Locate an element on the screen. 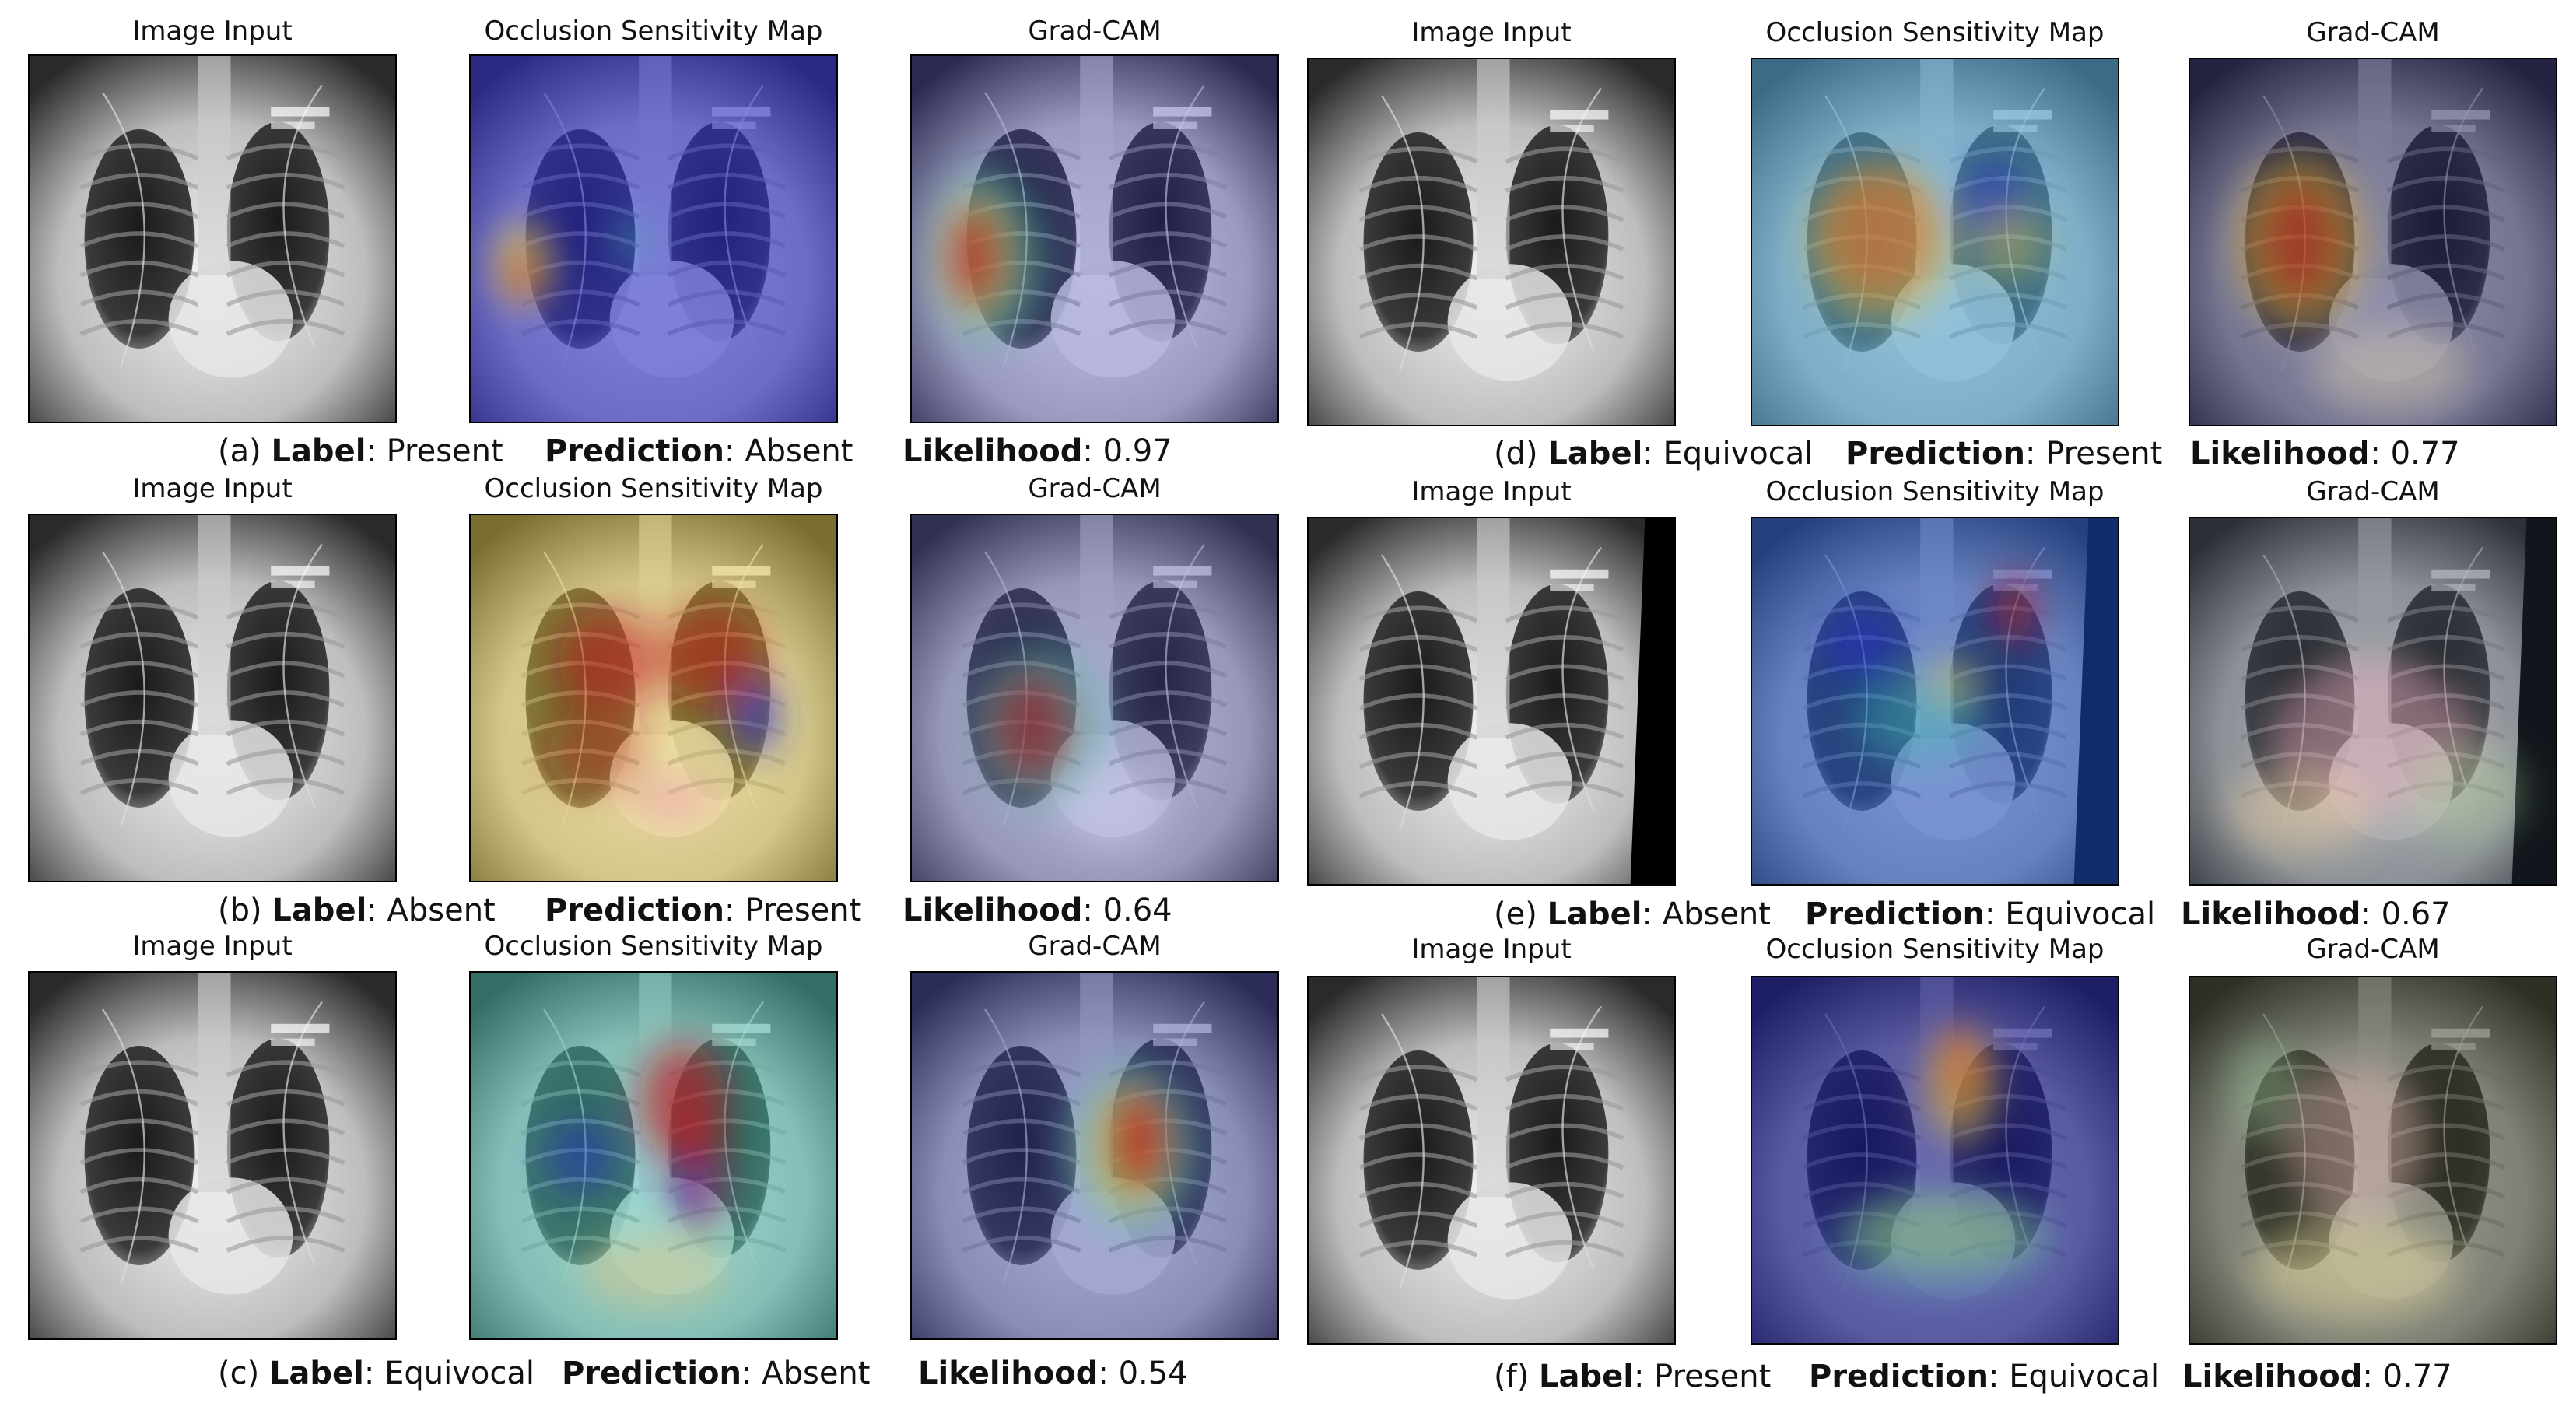  panel-c-caption-likelihood: Likelihood: 0.54 is located at coordinates (1053, 1373).